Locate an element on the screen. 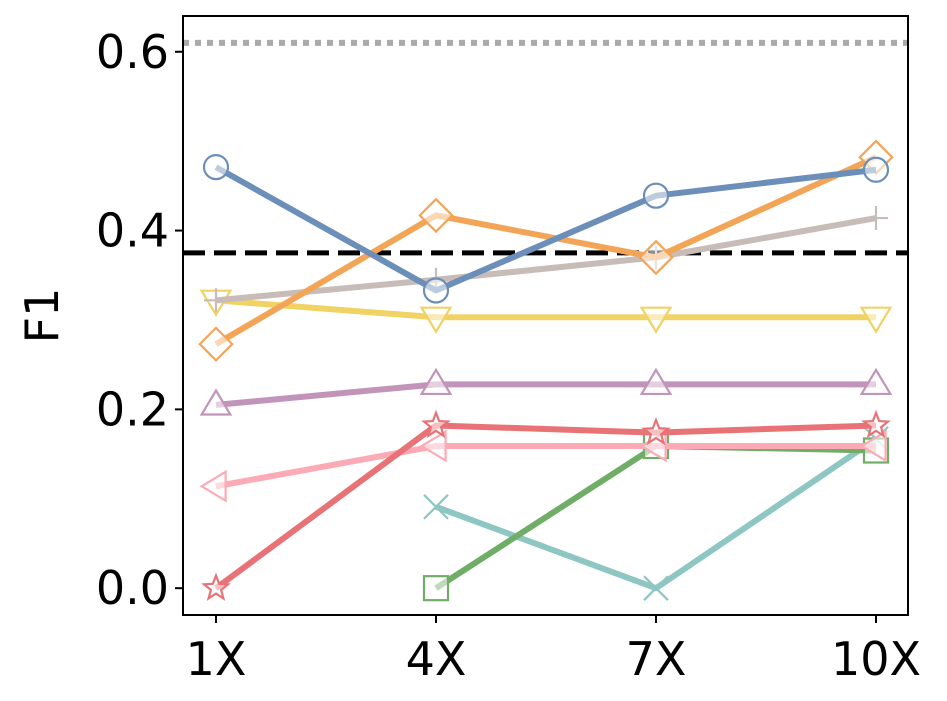  y-axis: 0.0 0.2 0.4 0.6 is located at coordinates (139, 320).